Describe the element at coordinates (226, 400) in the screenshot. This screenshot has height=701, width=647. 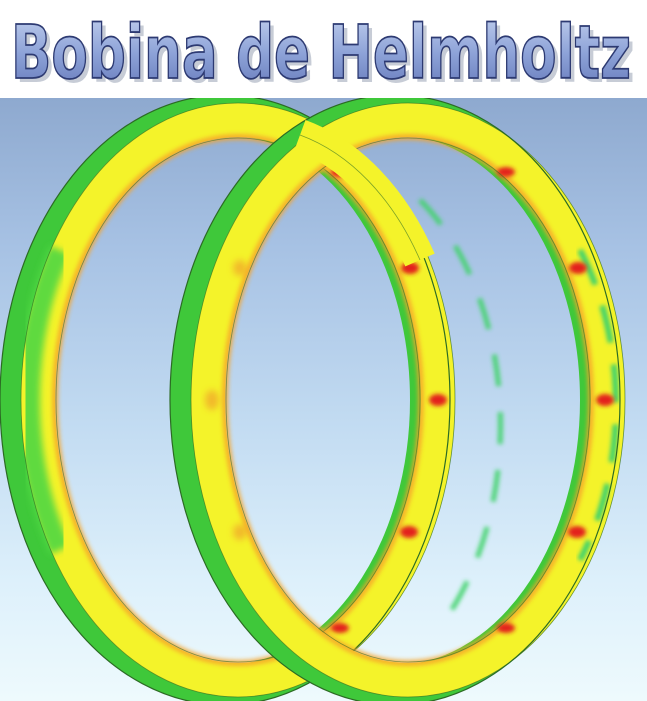
I see `hot-zones-left` at that location.